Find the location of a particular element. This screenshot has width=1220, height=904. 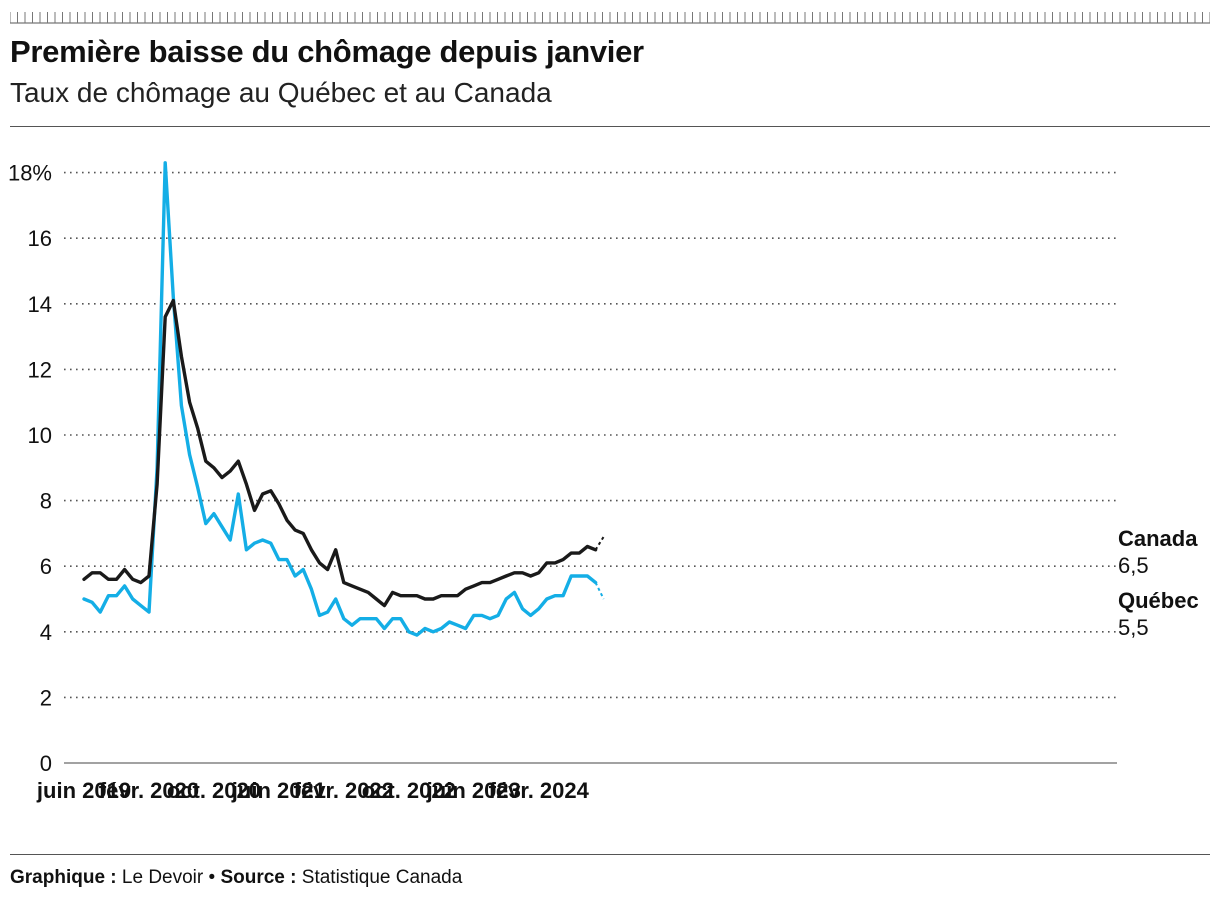

series-dashed-end-quebec is located at coordinates (599, 591).